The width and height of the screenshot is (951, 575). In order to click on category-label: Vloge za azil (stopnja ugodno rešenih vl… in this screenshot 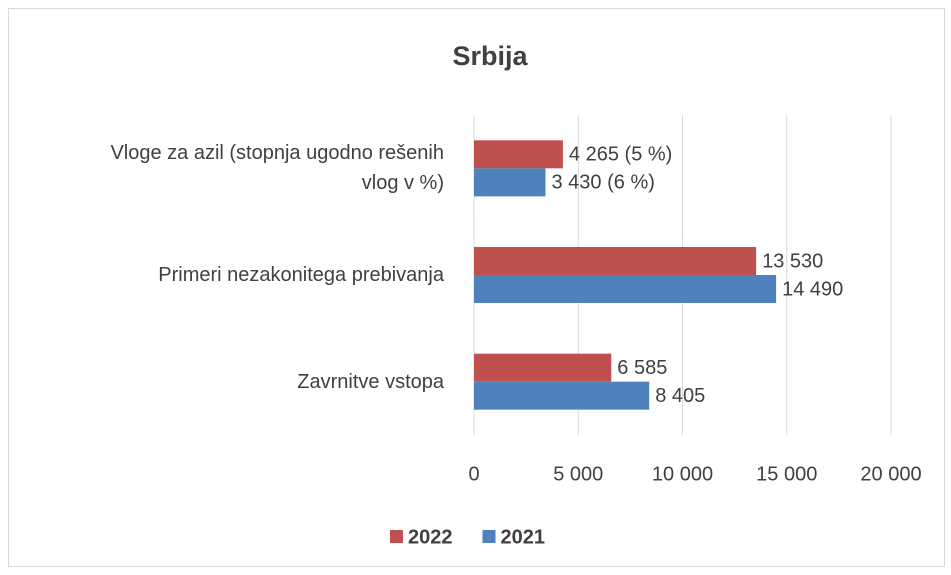, I will do `click(277, 168)`.